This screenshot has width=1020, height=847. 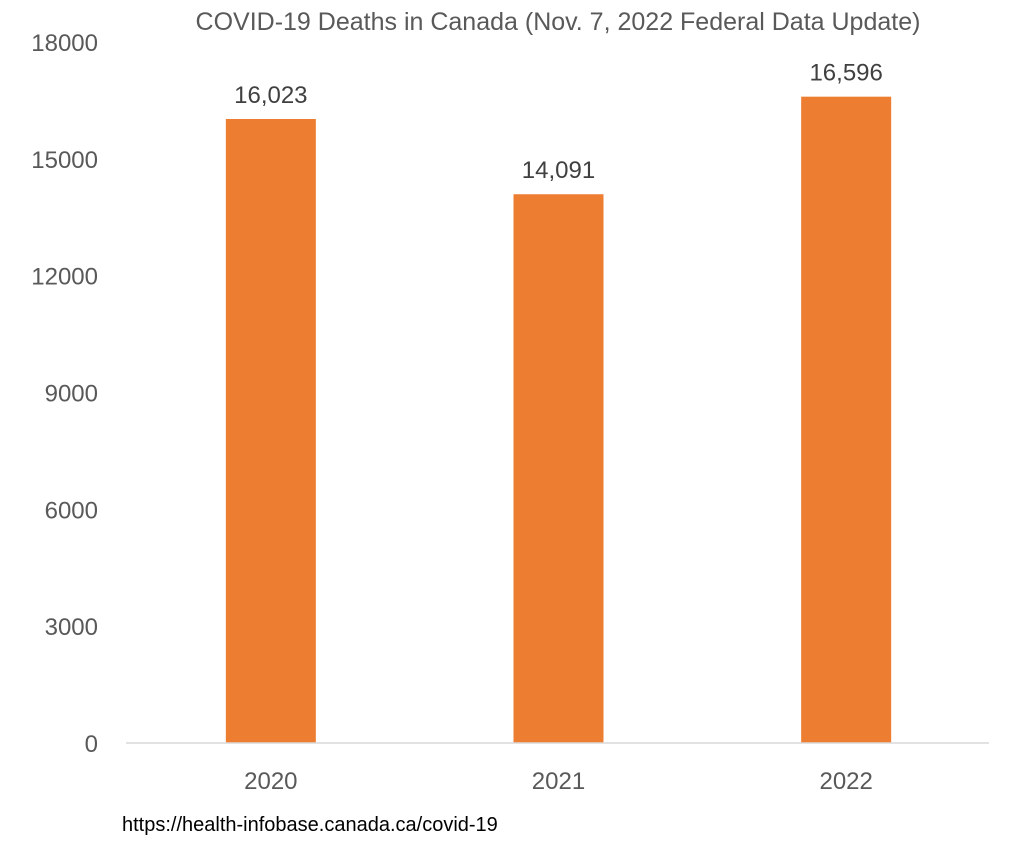 What do you see at coordinates (71, 394) in the screenshot?
I see `y-tick-label: 9000` at bounding box center [71, 394].